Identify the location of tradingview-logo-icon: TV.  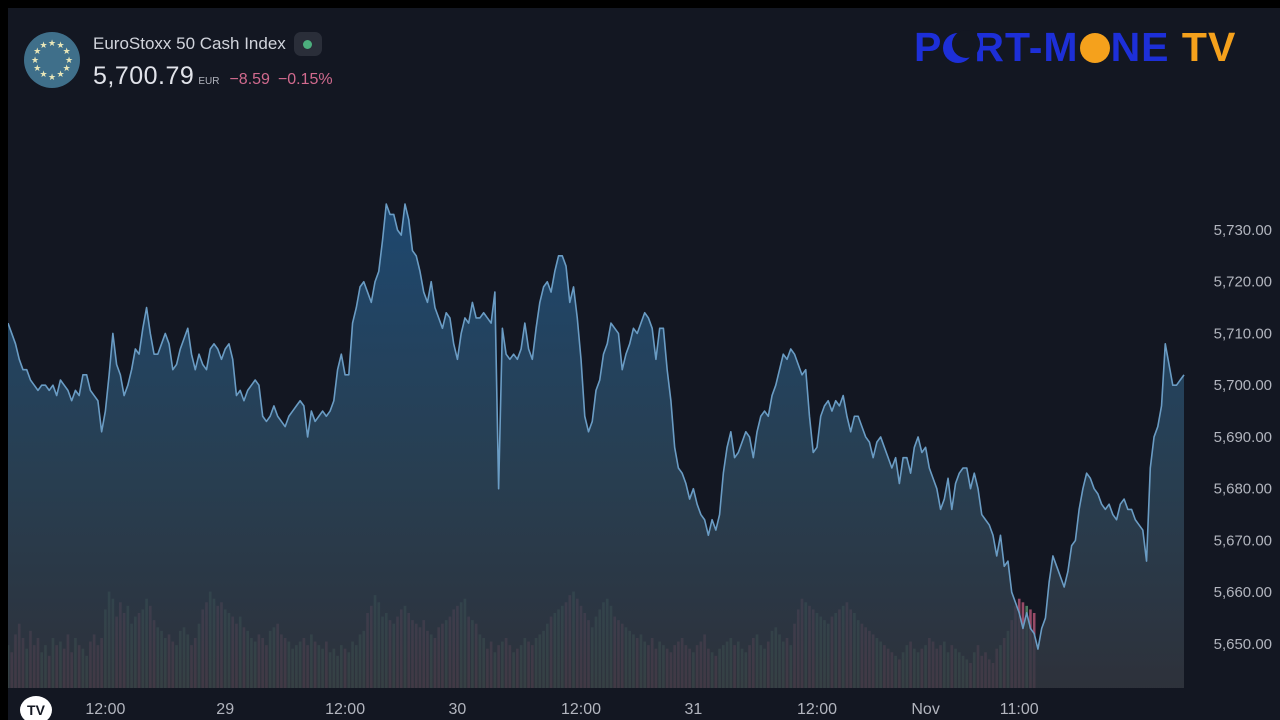
(36, 708).